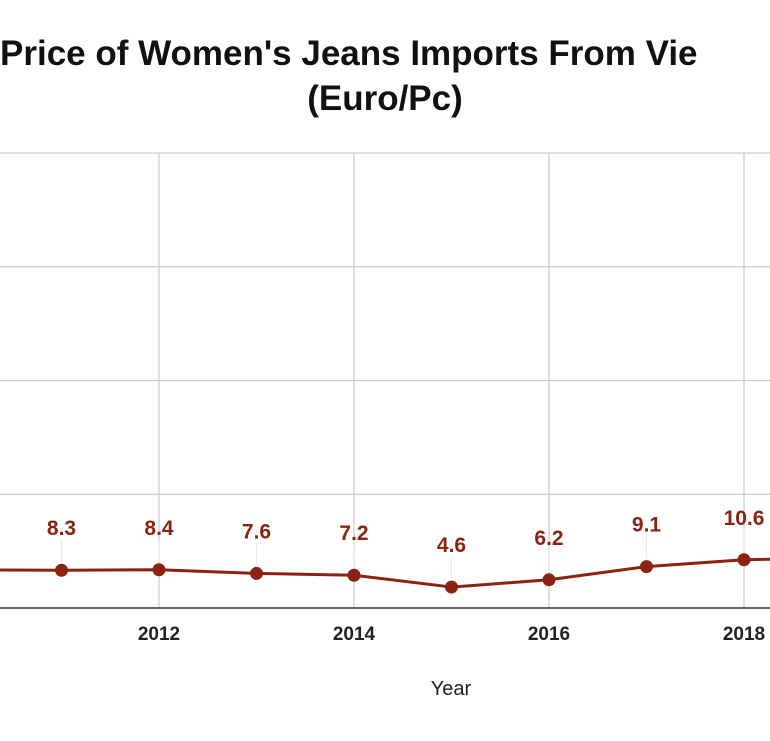  I want to click on data-label: 6.2, so click(548, 538).